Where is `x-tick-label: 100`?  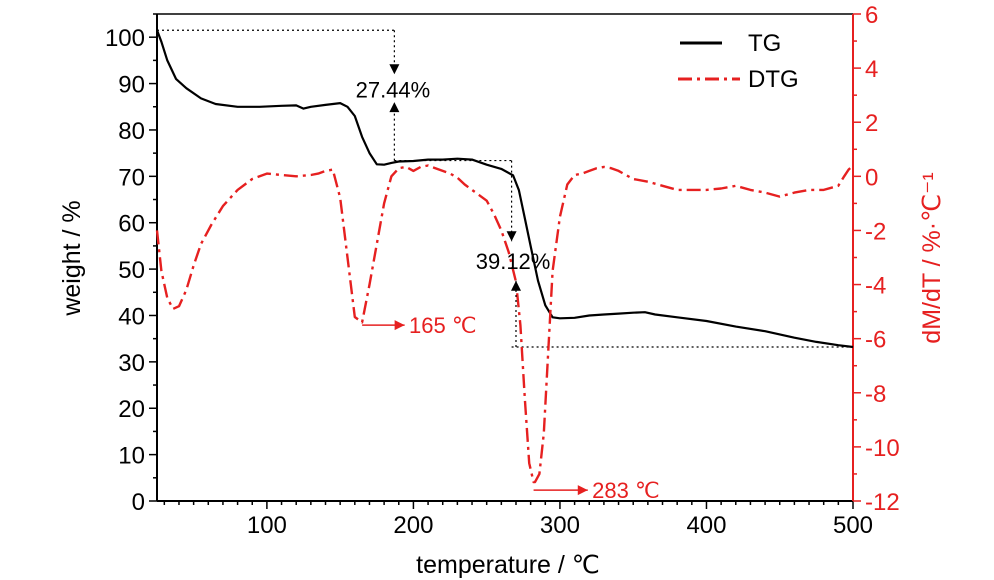 x-tick-label: 100 is located at coordinates (267, 525).